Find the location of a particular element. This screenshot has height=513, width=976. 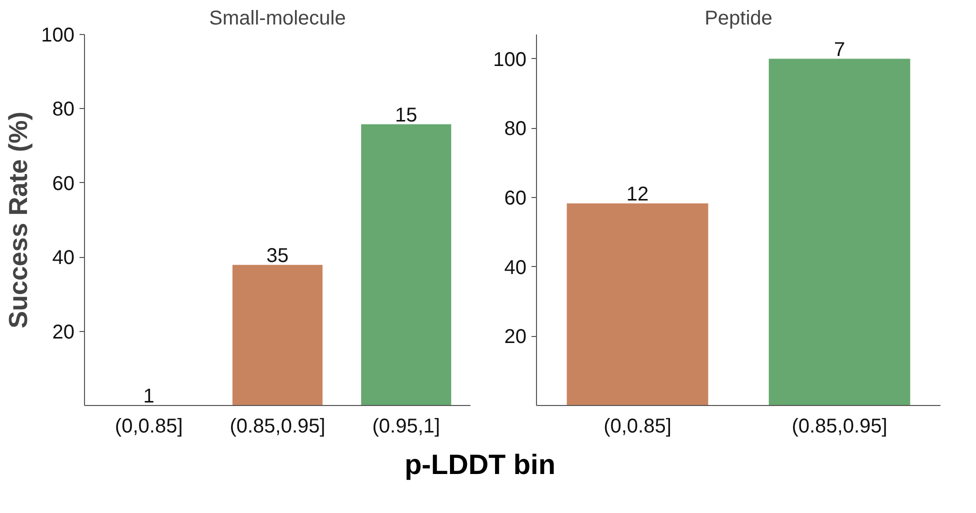

y-axis-title: Success Rate (%) is located at coordinates (18, 220).